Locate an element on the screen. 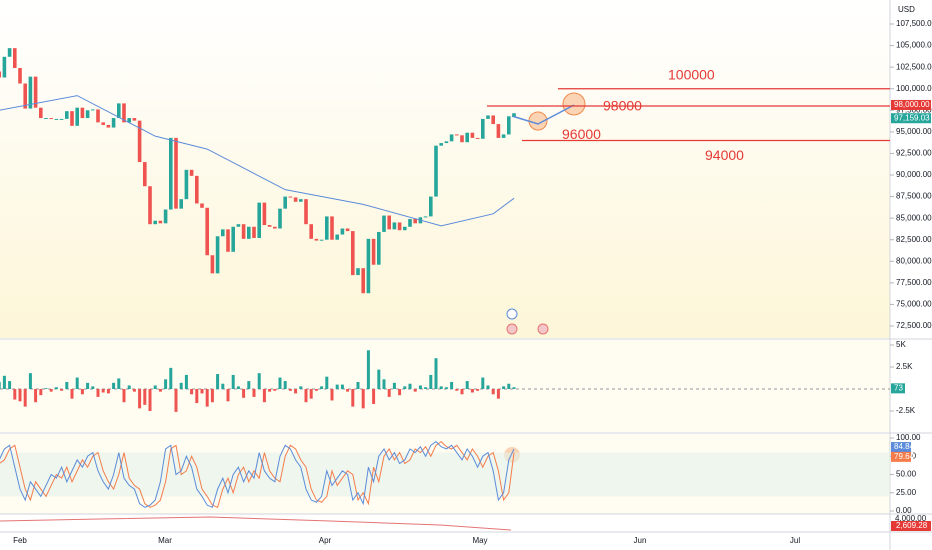  y-tick-label: 85,000.00 is located at coordinates (914, 217).